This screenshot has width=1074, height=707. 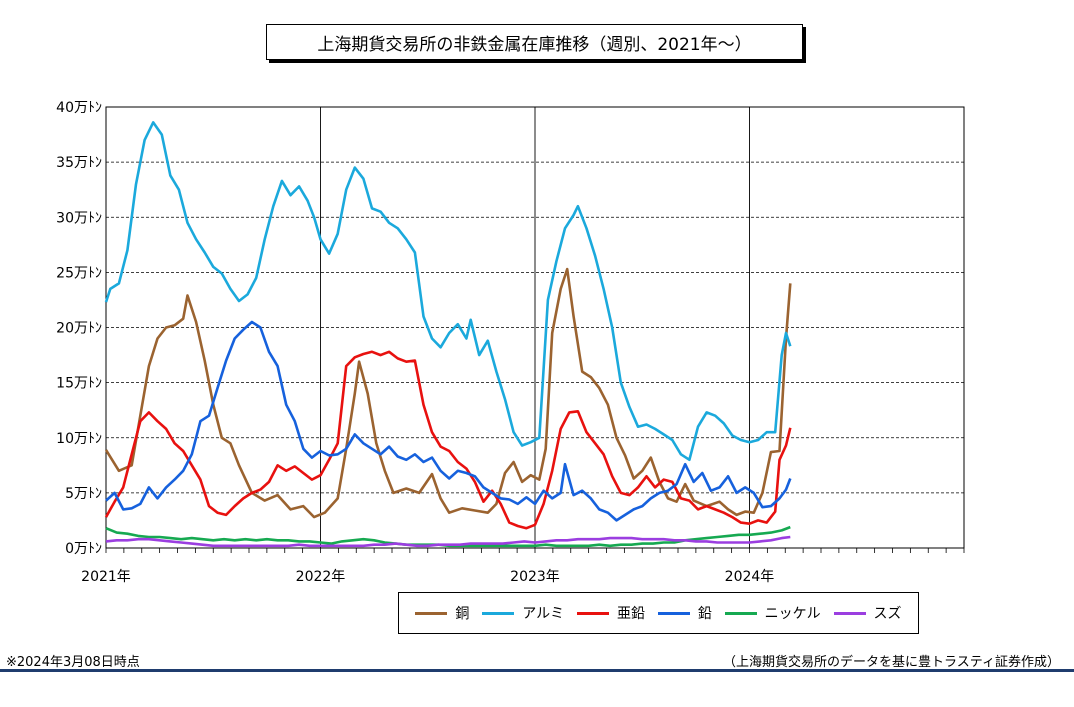 I want to click on legend-label: ニッケル, so click(x=792, y=614).